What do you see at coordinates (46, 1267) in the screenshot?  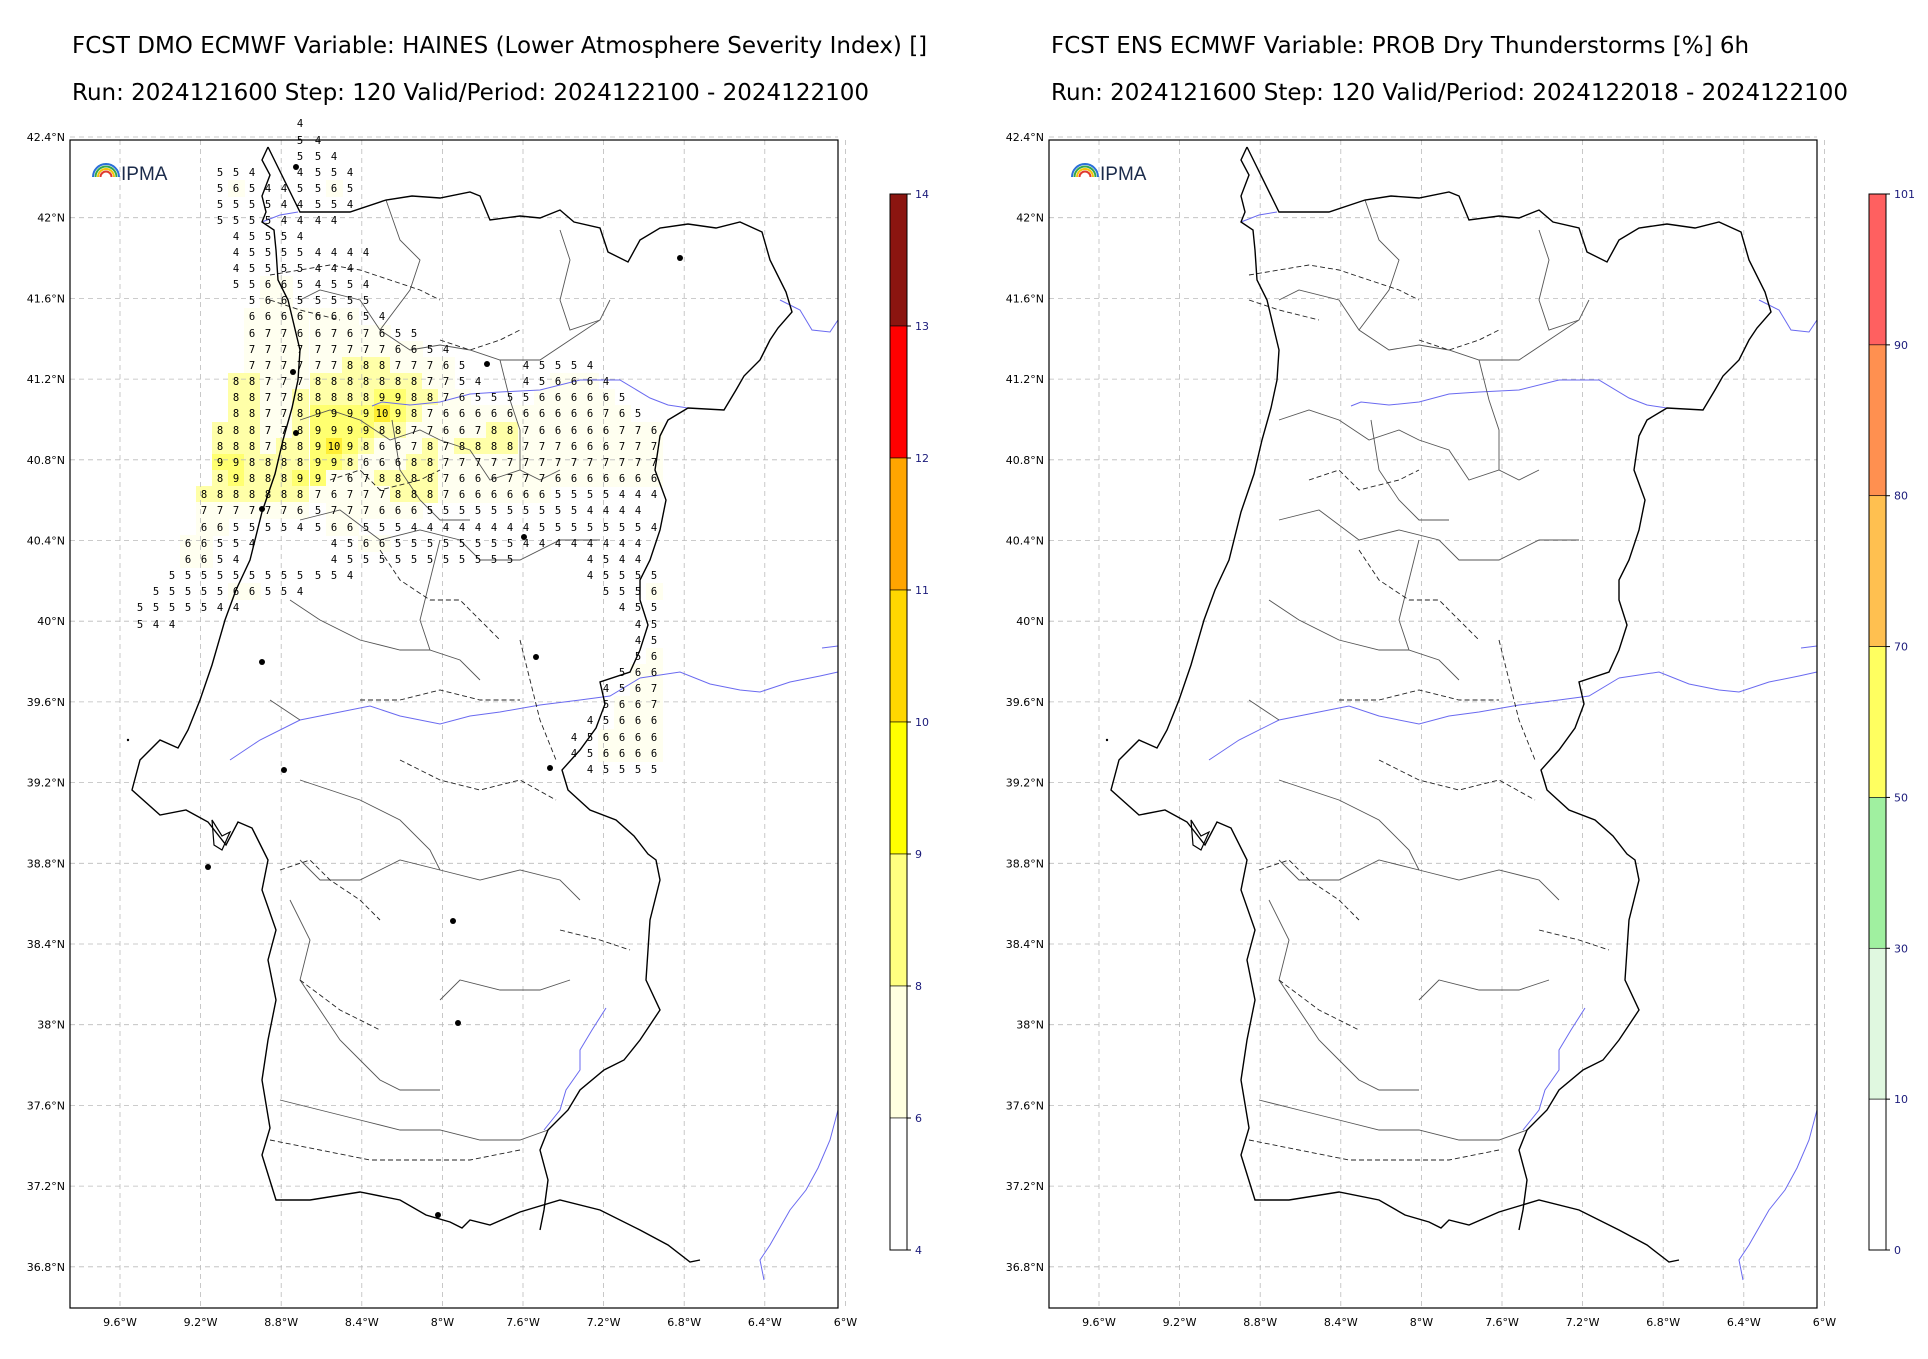 I see `lat-label: 36.8°N` at bounding box center [46, 1267].